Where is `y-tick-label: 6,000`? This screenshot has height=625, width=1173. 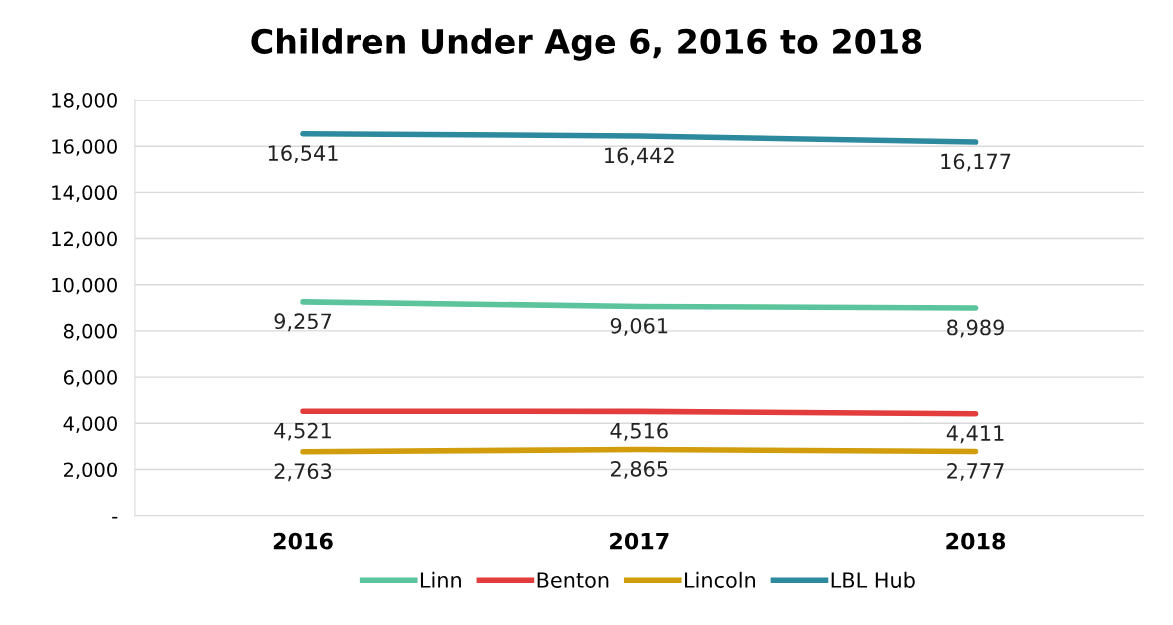 y-tick-label: 6,000 is located at coordinates (90, 378).